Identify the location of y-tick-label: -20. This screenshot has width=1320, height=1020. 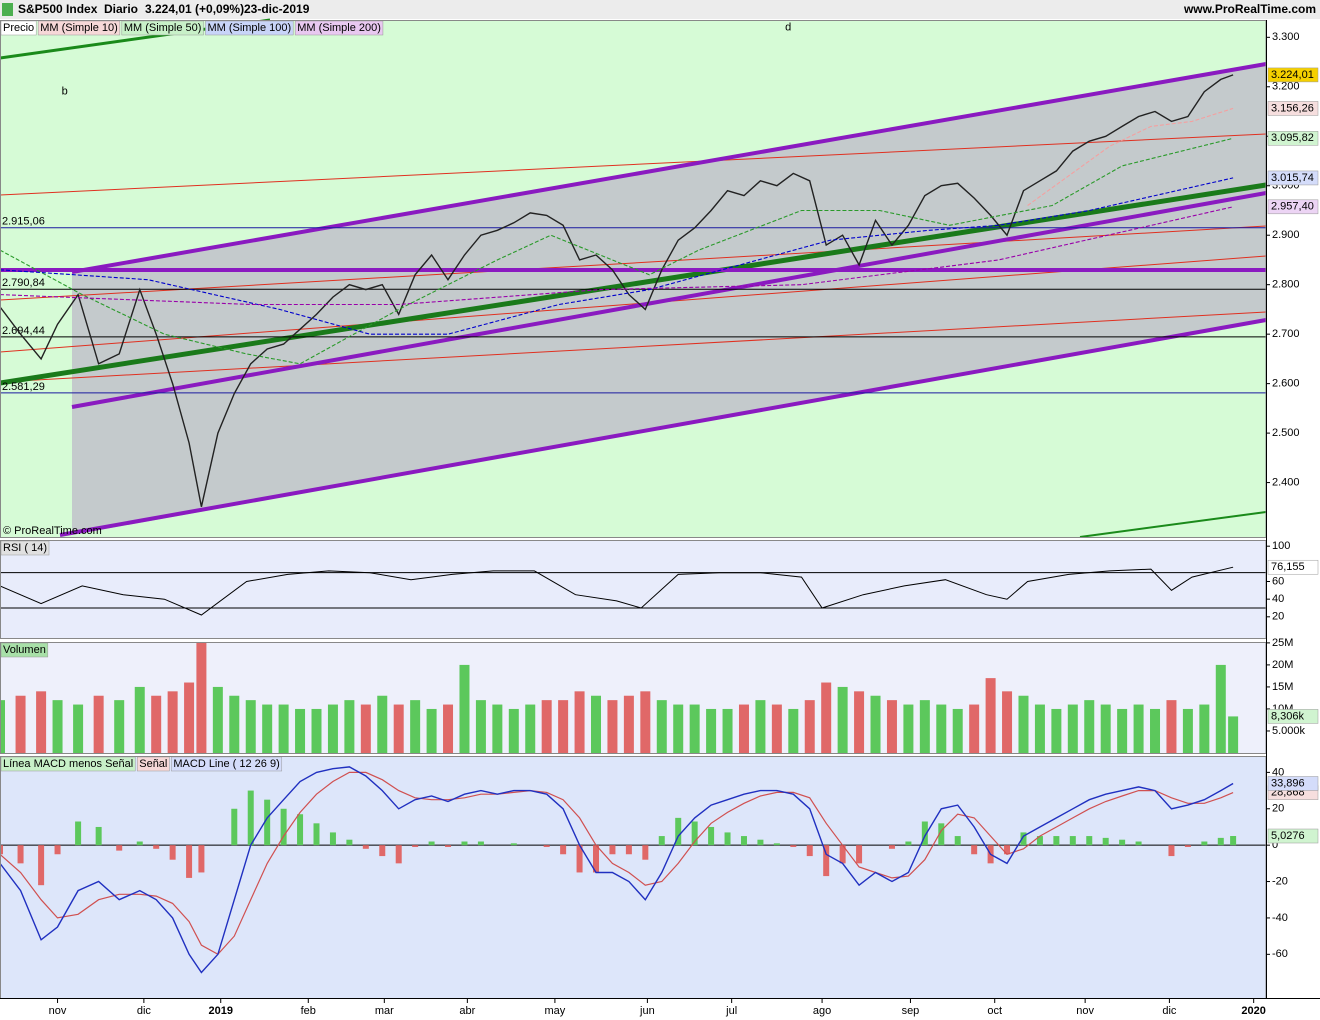
(1280, 881).